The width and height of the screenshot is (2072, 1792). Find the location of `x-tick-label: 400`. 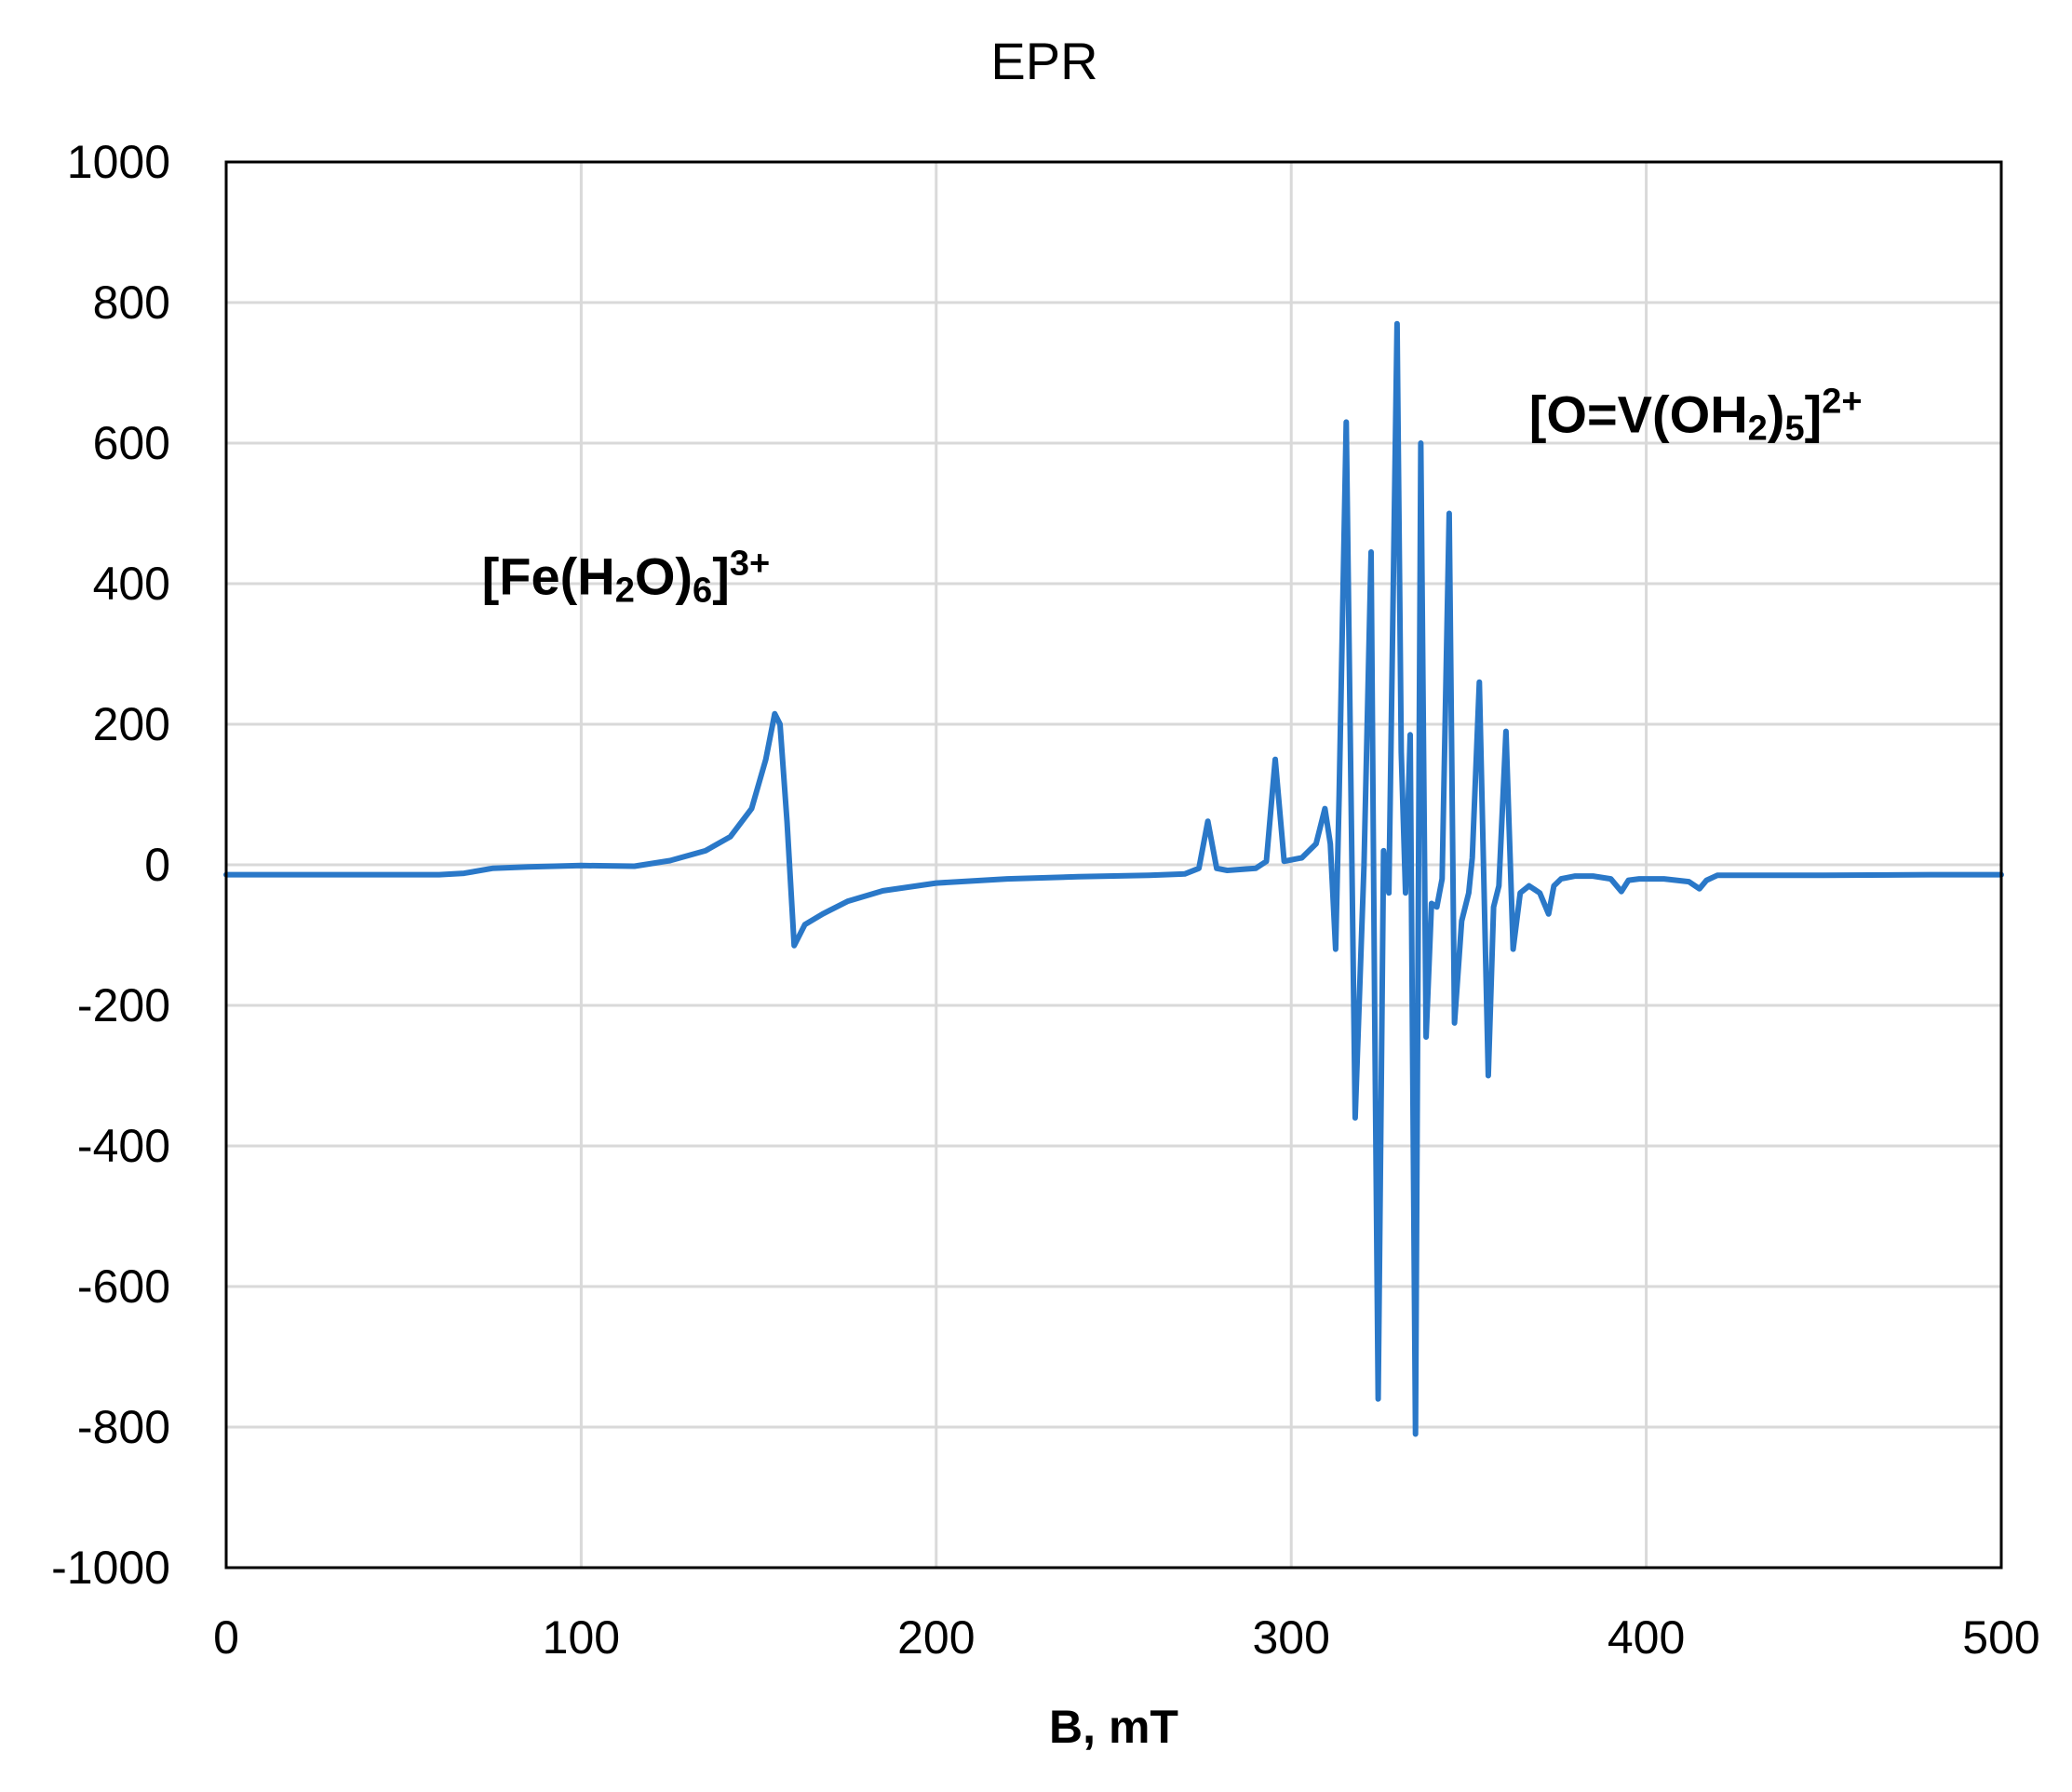

x-tick-label: 400 is located at coordinates (1646, 1637).